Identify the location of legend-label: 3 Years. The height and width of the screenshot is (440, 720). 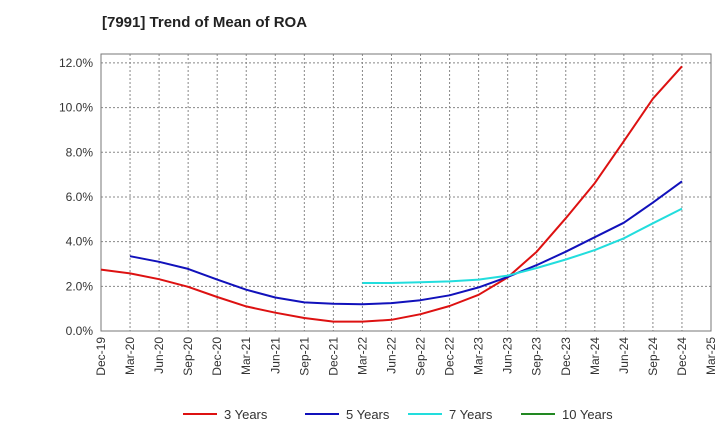
(246, 414).